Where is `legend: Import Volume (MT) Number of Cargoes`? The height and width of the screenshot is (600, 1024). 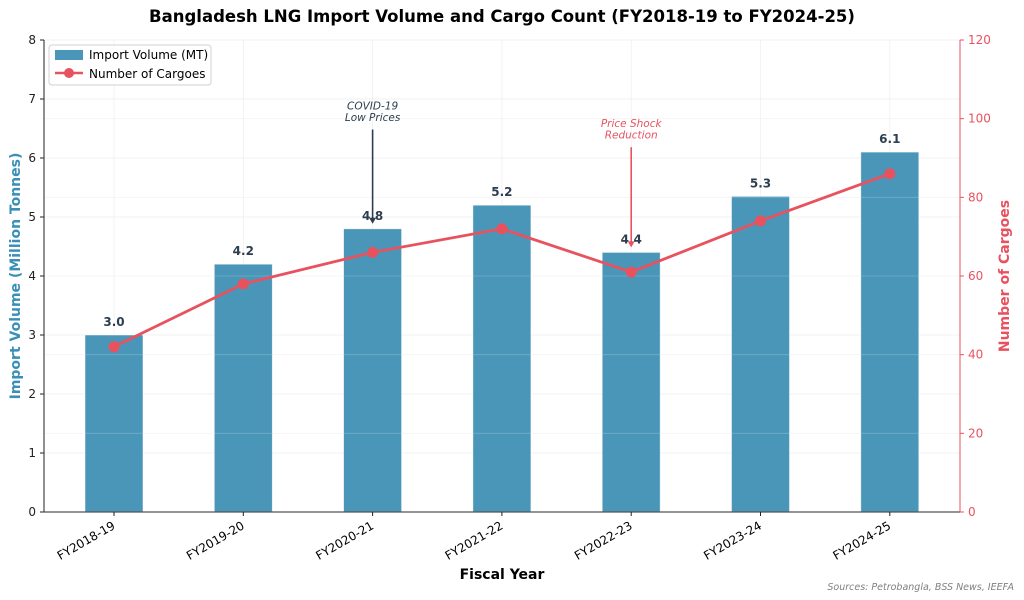
legend: Import Volume (MT) Number of Cargoes is located at coordinates (130, 65).